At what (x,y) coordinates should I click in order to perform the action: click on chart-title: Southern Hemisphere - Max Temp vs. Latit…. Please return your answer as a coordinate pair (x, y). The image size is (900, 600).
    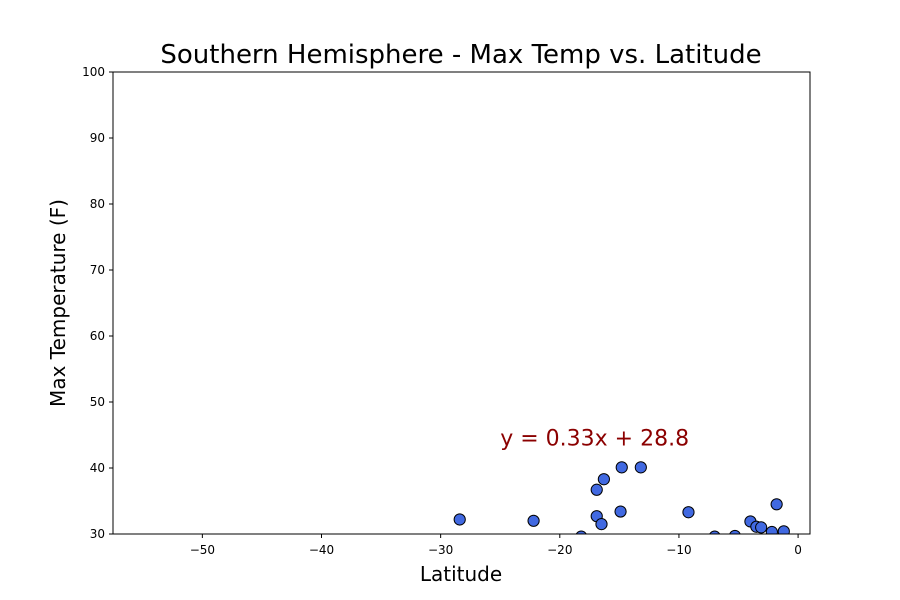
    Looking at the image, I should click on (460, 55).